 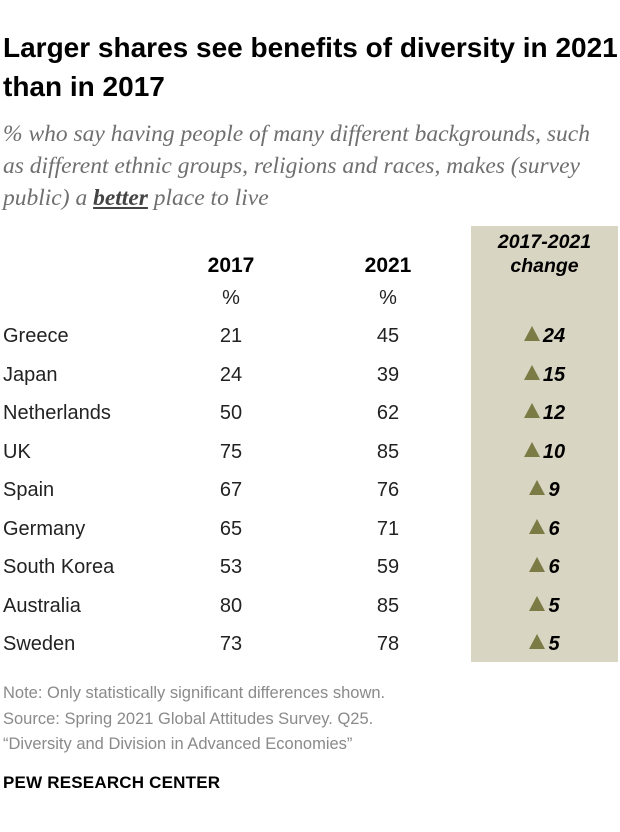 I want to click on subtitle-text-end: place to live, so click(x=208, y=198).